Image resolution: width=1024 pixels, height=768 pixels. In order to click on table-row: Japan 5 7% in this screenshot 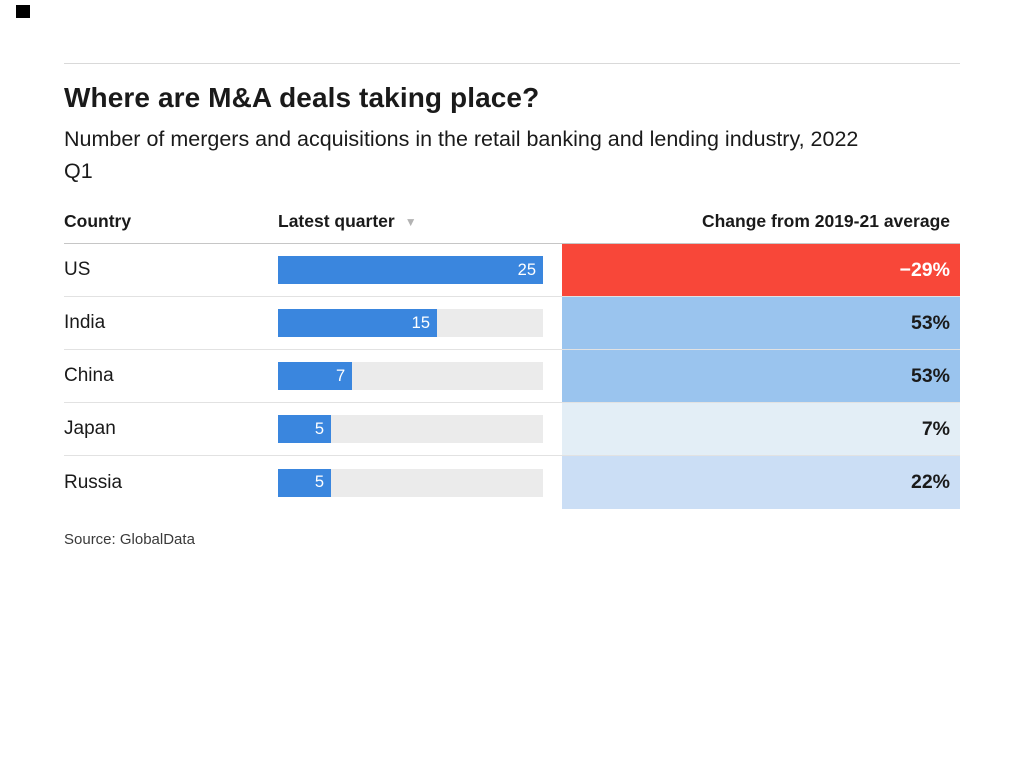, I will do `click(512, 430)`.